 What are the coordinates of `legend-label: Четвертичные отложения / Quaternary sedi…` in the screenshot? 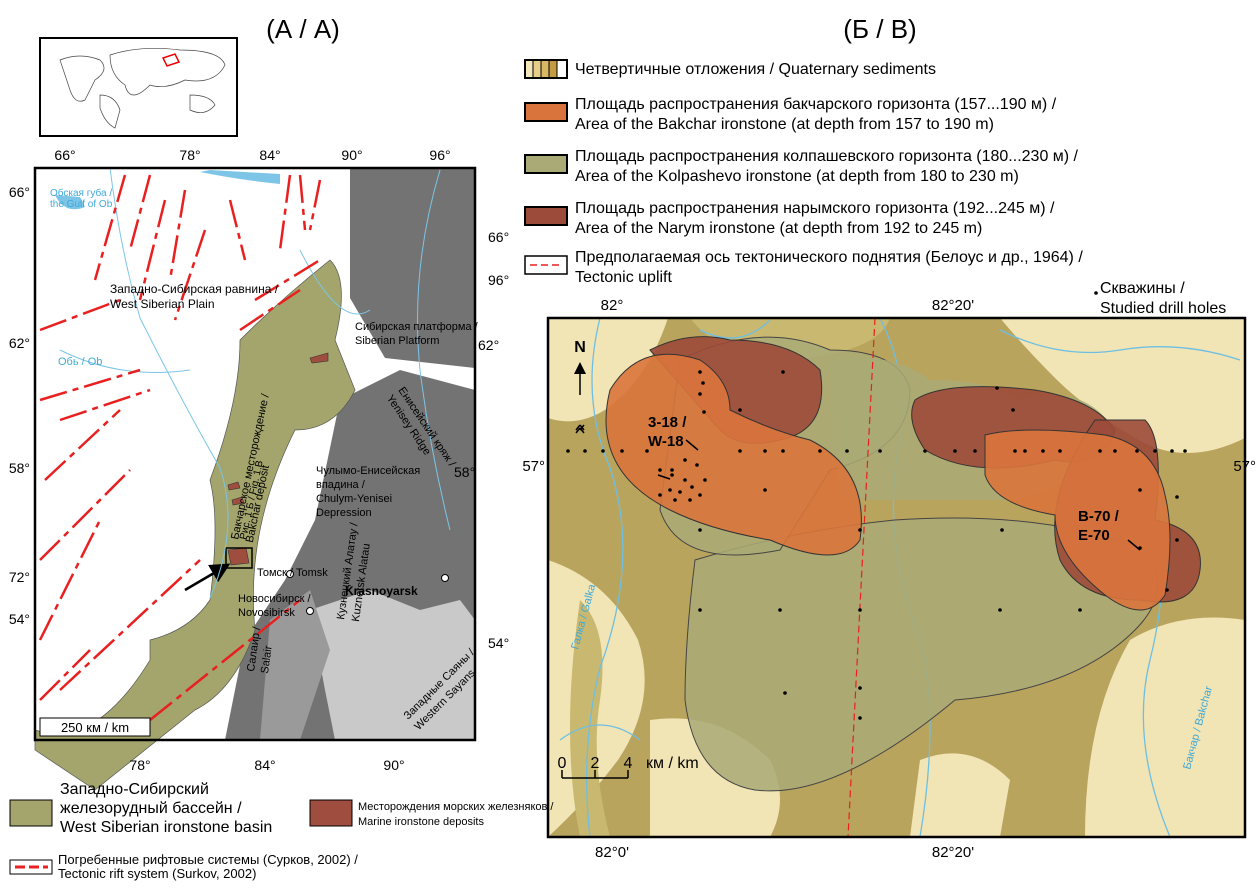 It's located at (755, 69).